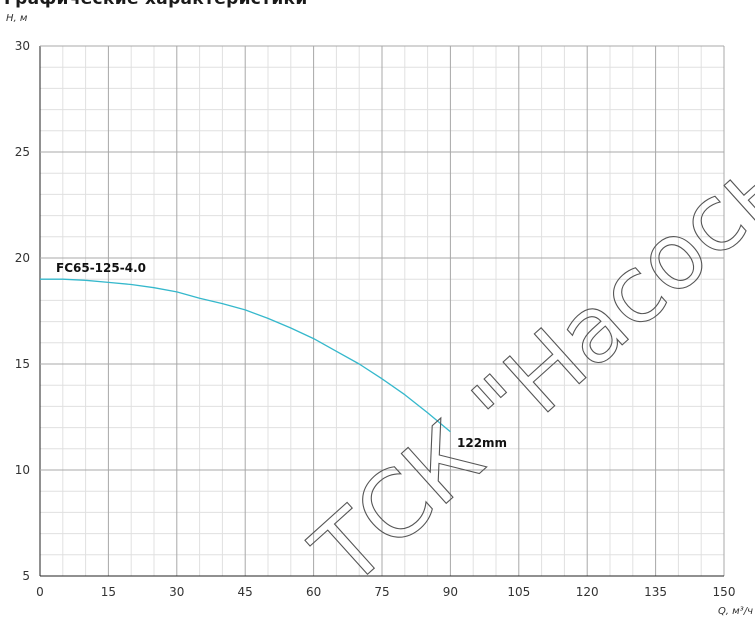  I want to click on x-tick-label-105: 105, so click(518, 592).